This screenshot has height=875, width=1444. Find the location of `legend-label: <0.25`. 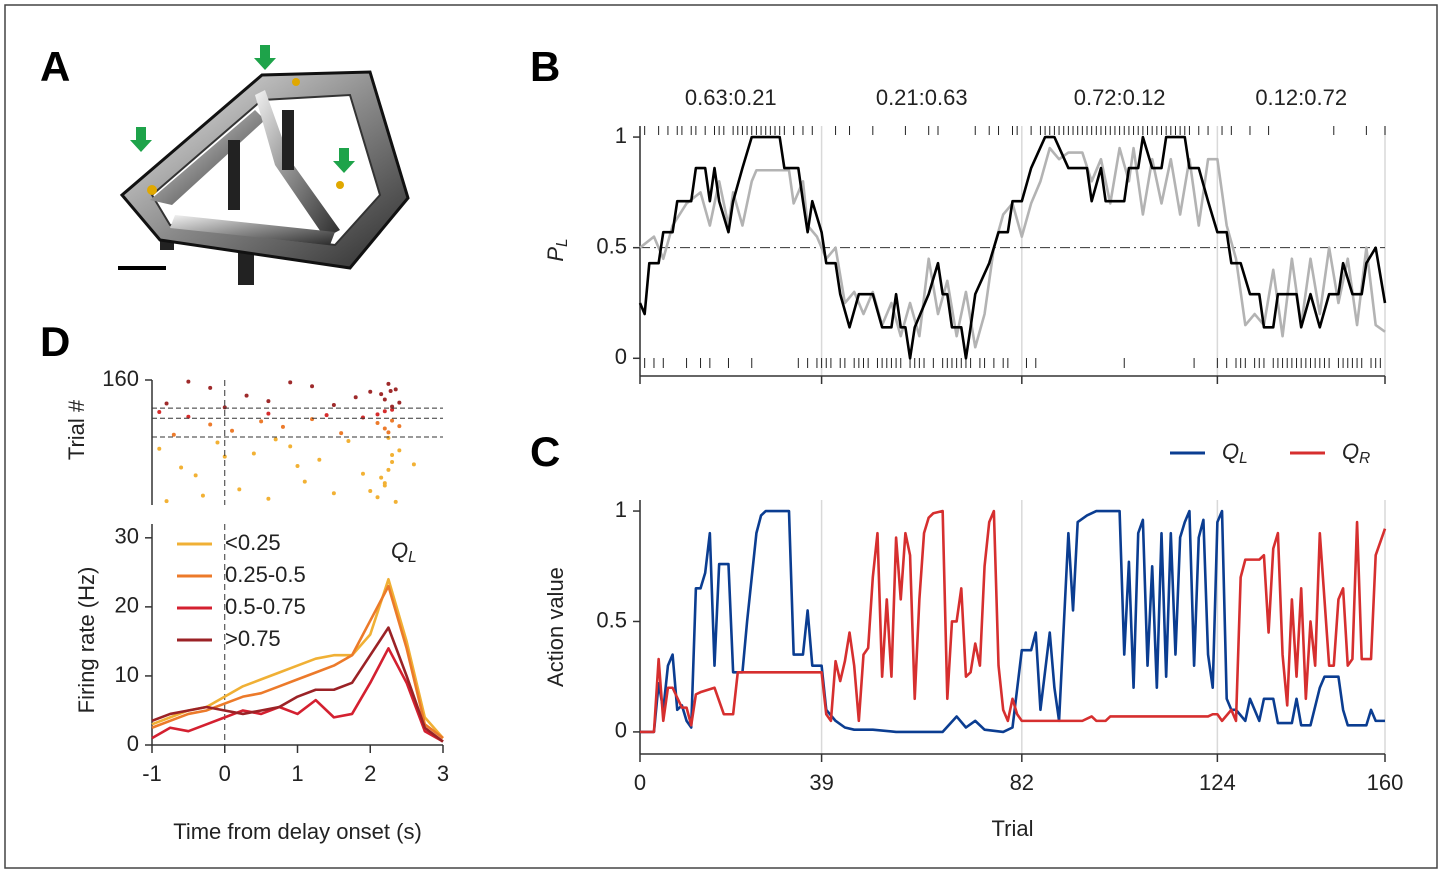

legend-label: <0.25 is located at coordinates (253, 542).